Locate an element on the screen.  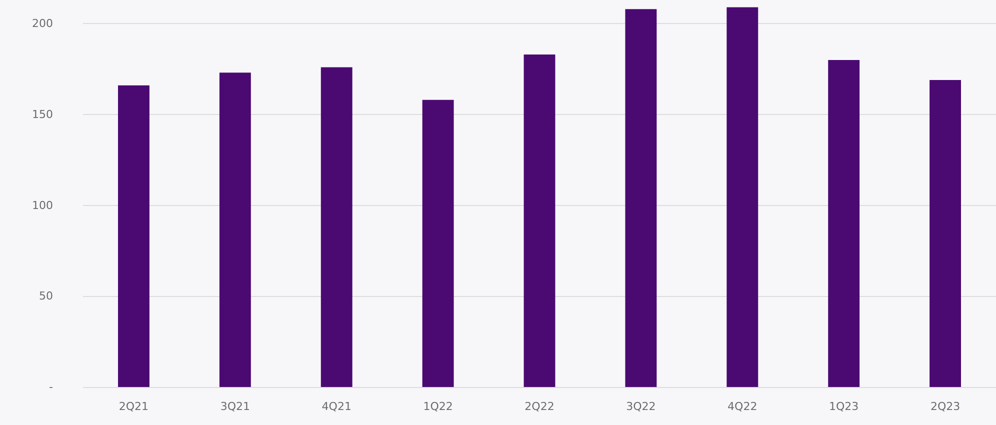
y-tick-label: 150 is located at coordinates (42, 114).